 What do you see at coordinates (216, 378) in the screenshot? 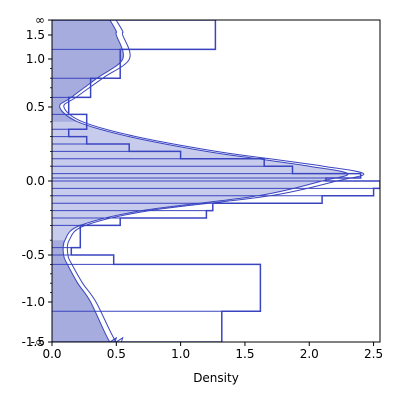
I see `x-axis-label: Density` at bounding box center [216, 378].